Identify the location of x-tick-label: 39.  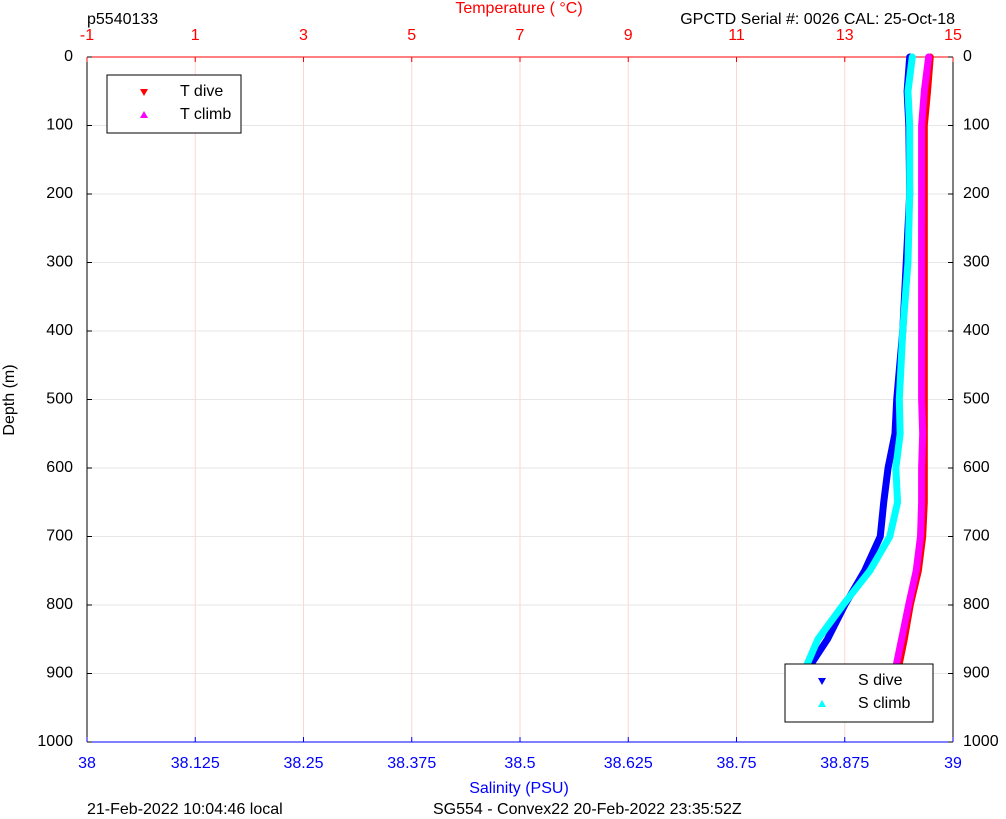
(953, 763).